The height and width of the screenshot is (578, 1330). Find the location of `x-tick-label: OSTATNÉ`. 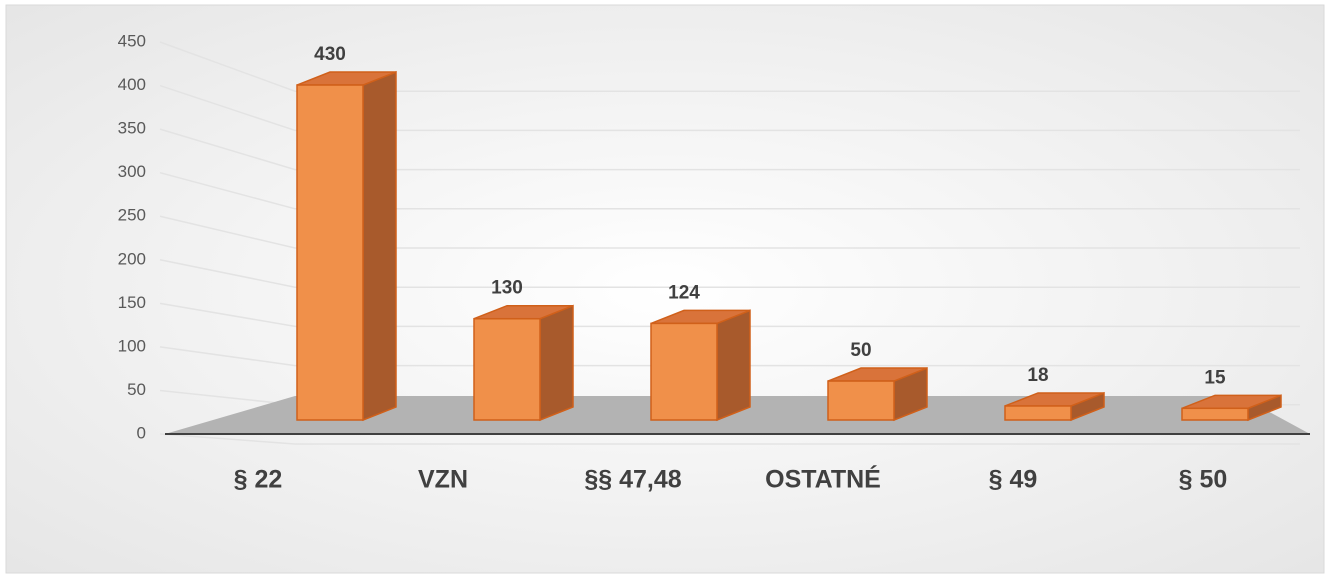

x-tick-label: OSTATNÉ is located at coordinates (823, 479).